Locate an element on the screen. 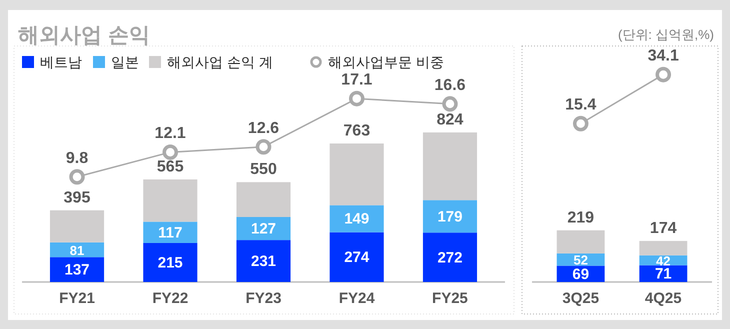 The image size is (730, 329). data-label: 69 is located at coordinates (581, 274).